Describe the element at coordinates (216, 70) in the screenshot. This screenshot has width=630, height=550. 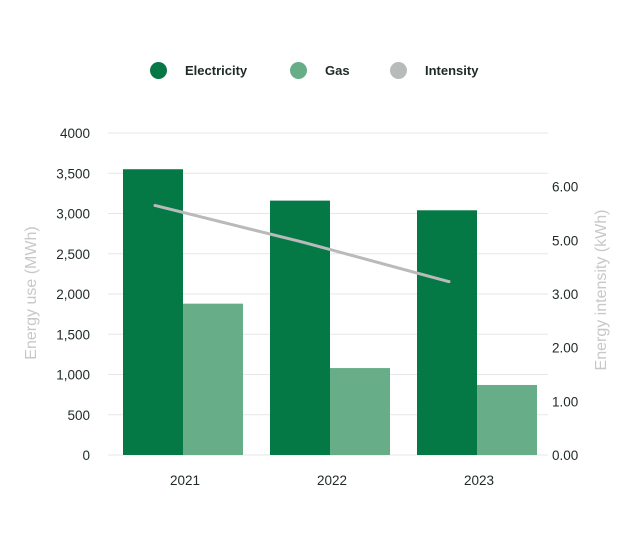
I see `legend-label-electricity: Electricity` at that location.